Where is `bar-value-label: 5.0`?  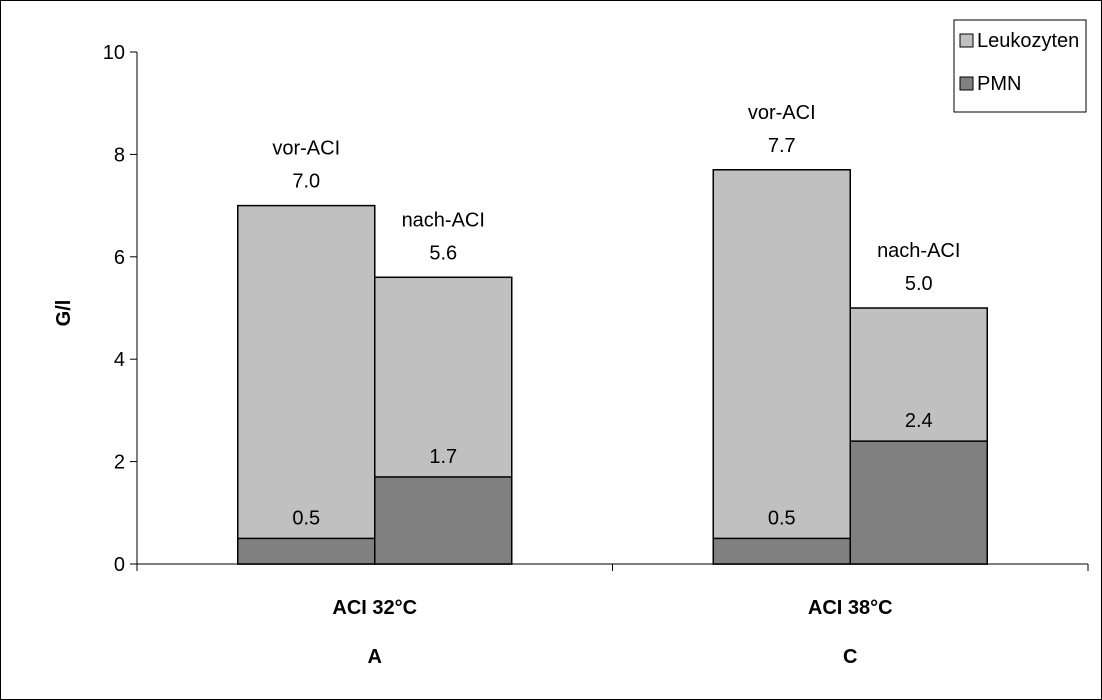
bar-value-label: 5.0 is located at coordinates (919, 284).